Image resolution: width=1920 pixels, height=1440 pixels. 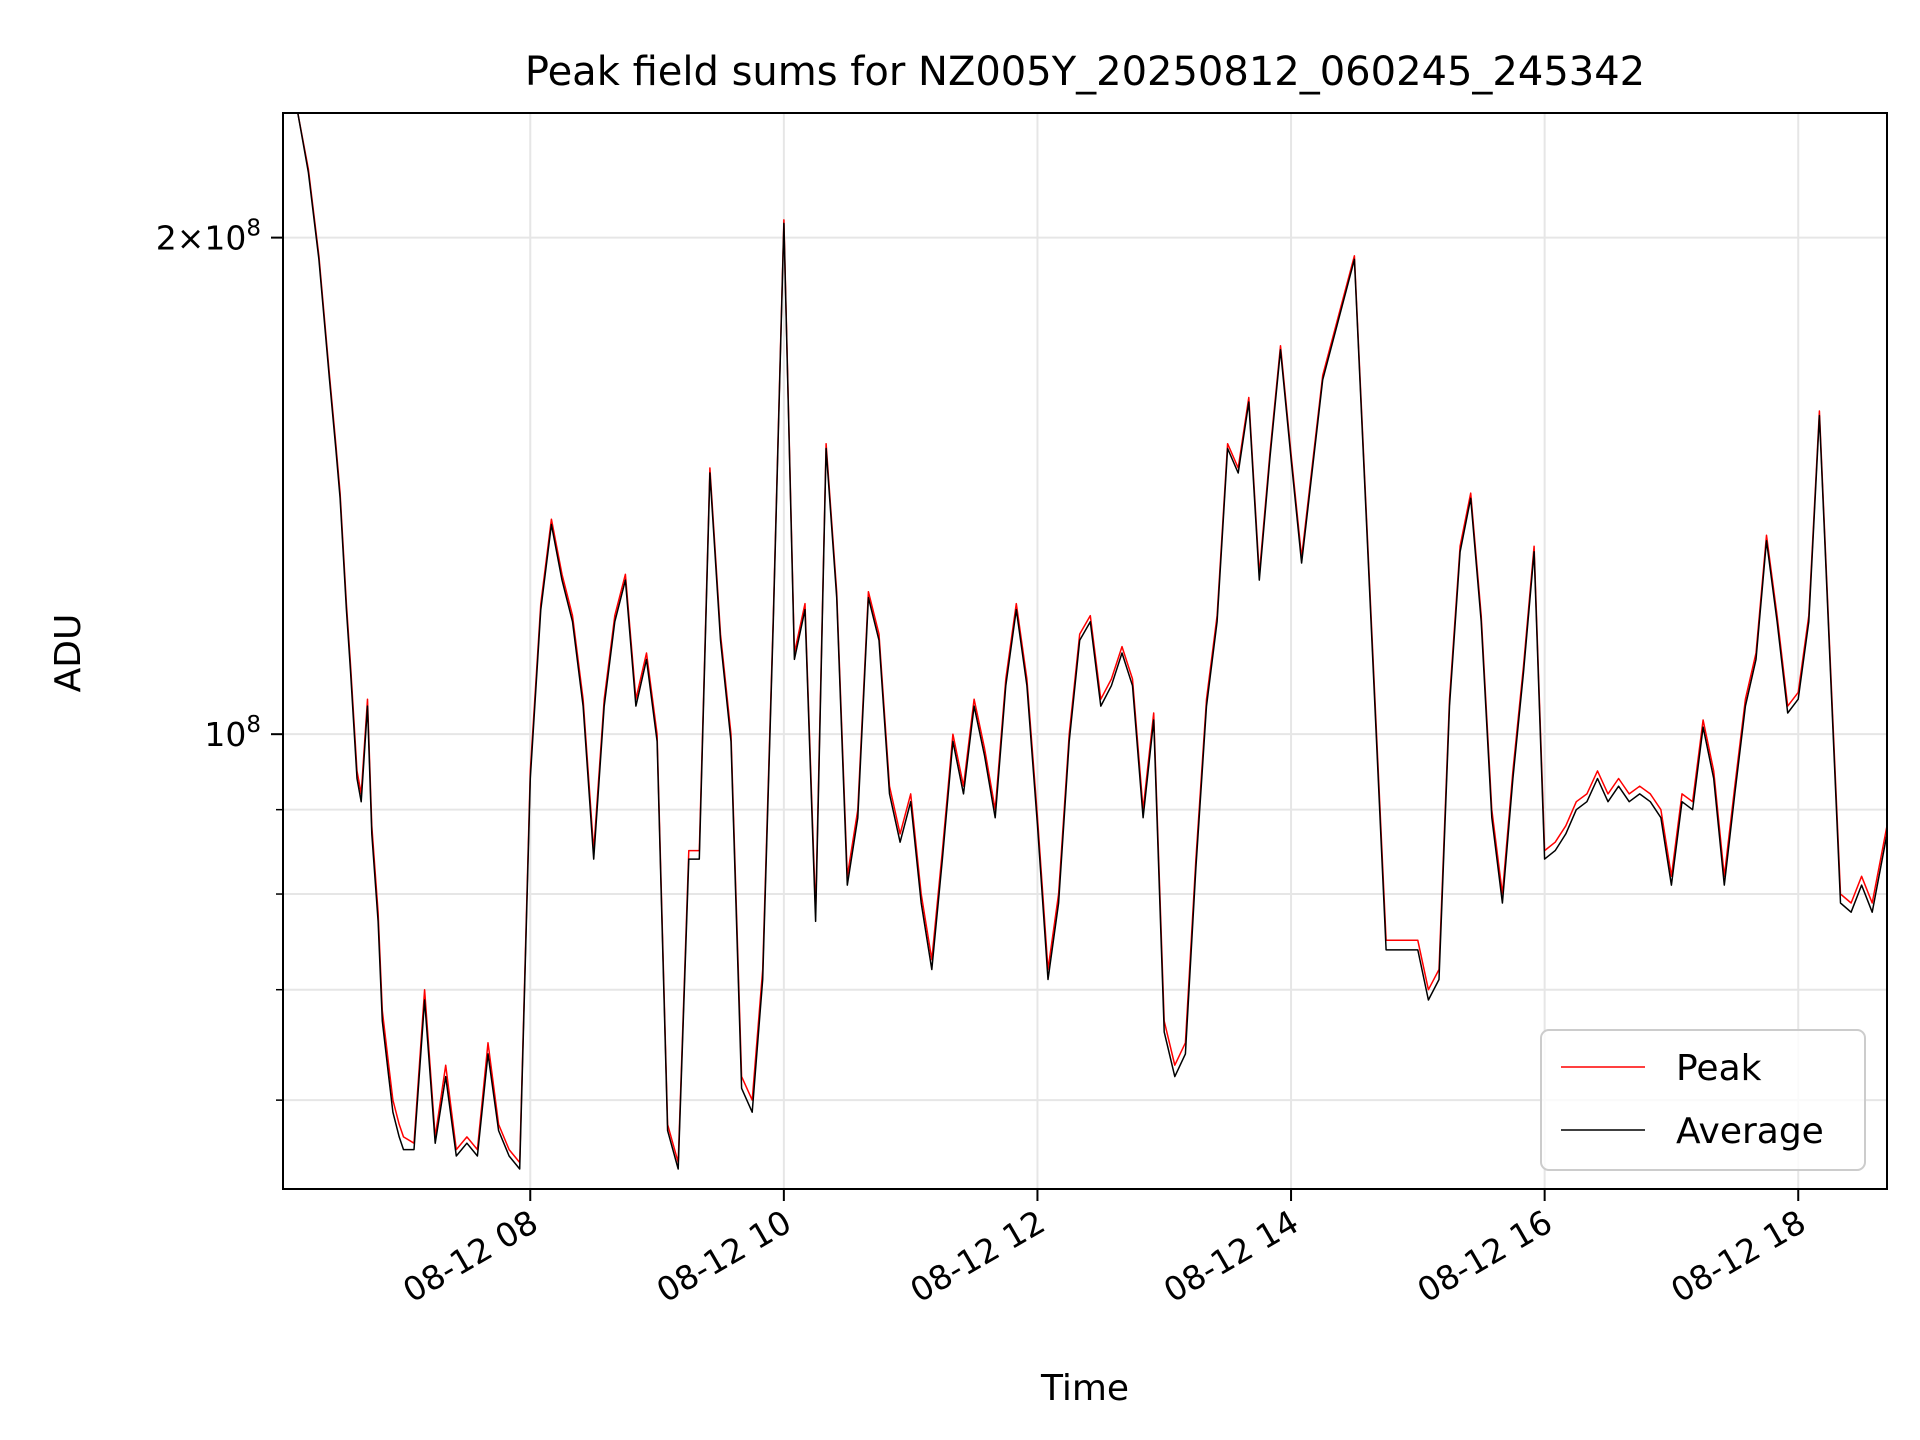 What do you see at coordinates (1485, 1256) in the screenshot?
I see `x-tick-label: 08-12 16` at bounding box center [1485, 1256].